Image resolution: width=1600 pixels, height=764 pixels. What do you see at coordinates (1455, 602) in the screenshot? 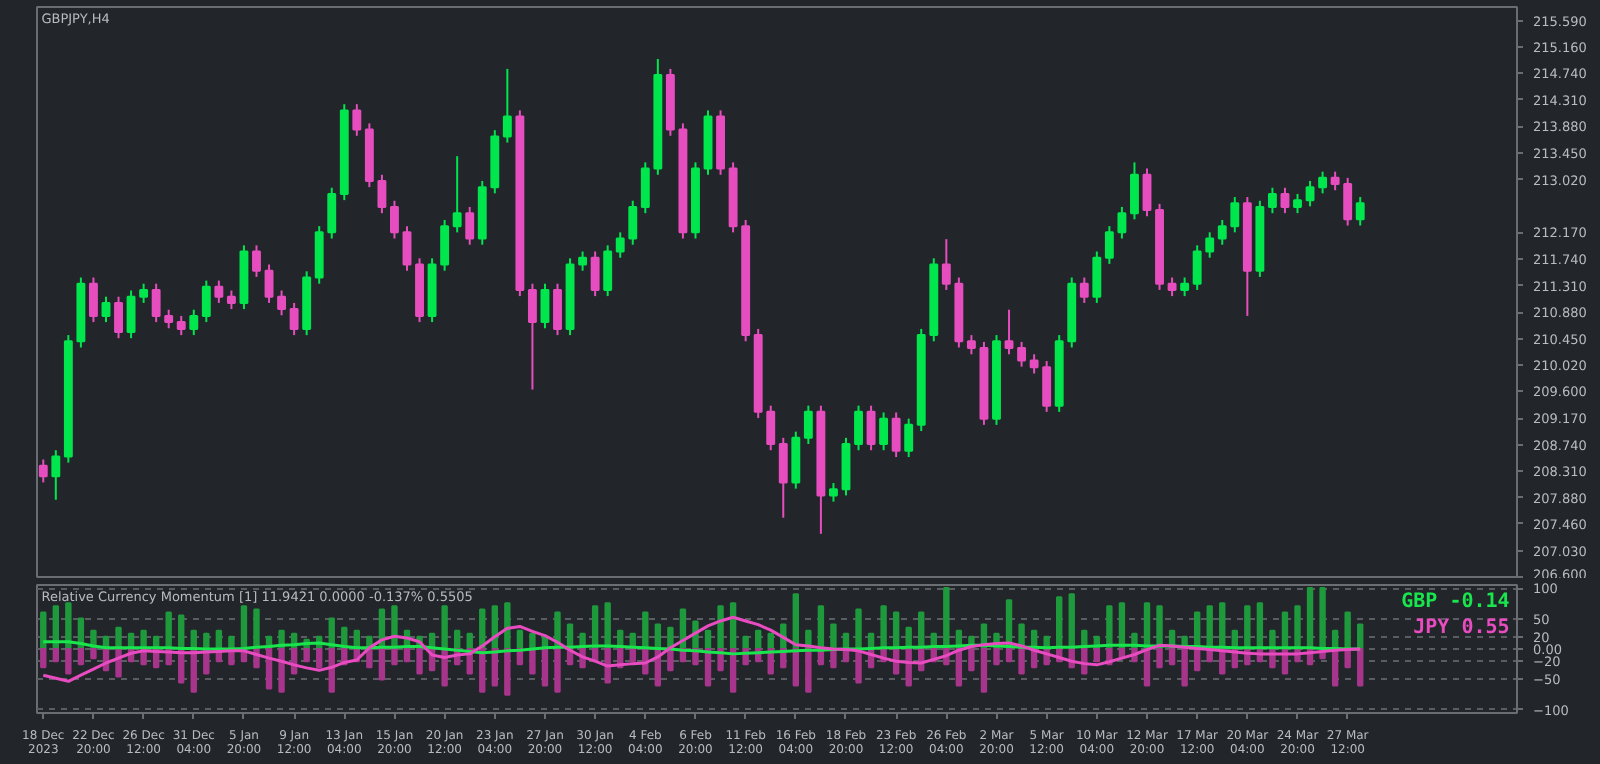
I see `text: GBP -0.14` at bounding box center [1455, 602].